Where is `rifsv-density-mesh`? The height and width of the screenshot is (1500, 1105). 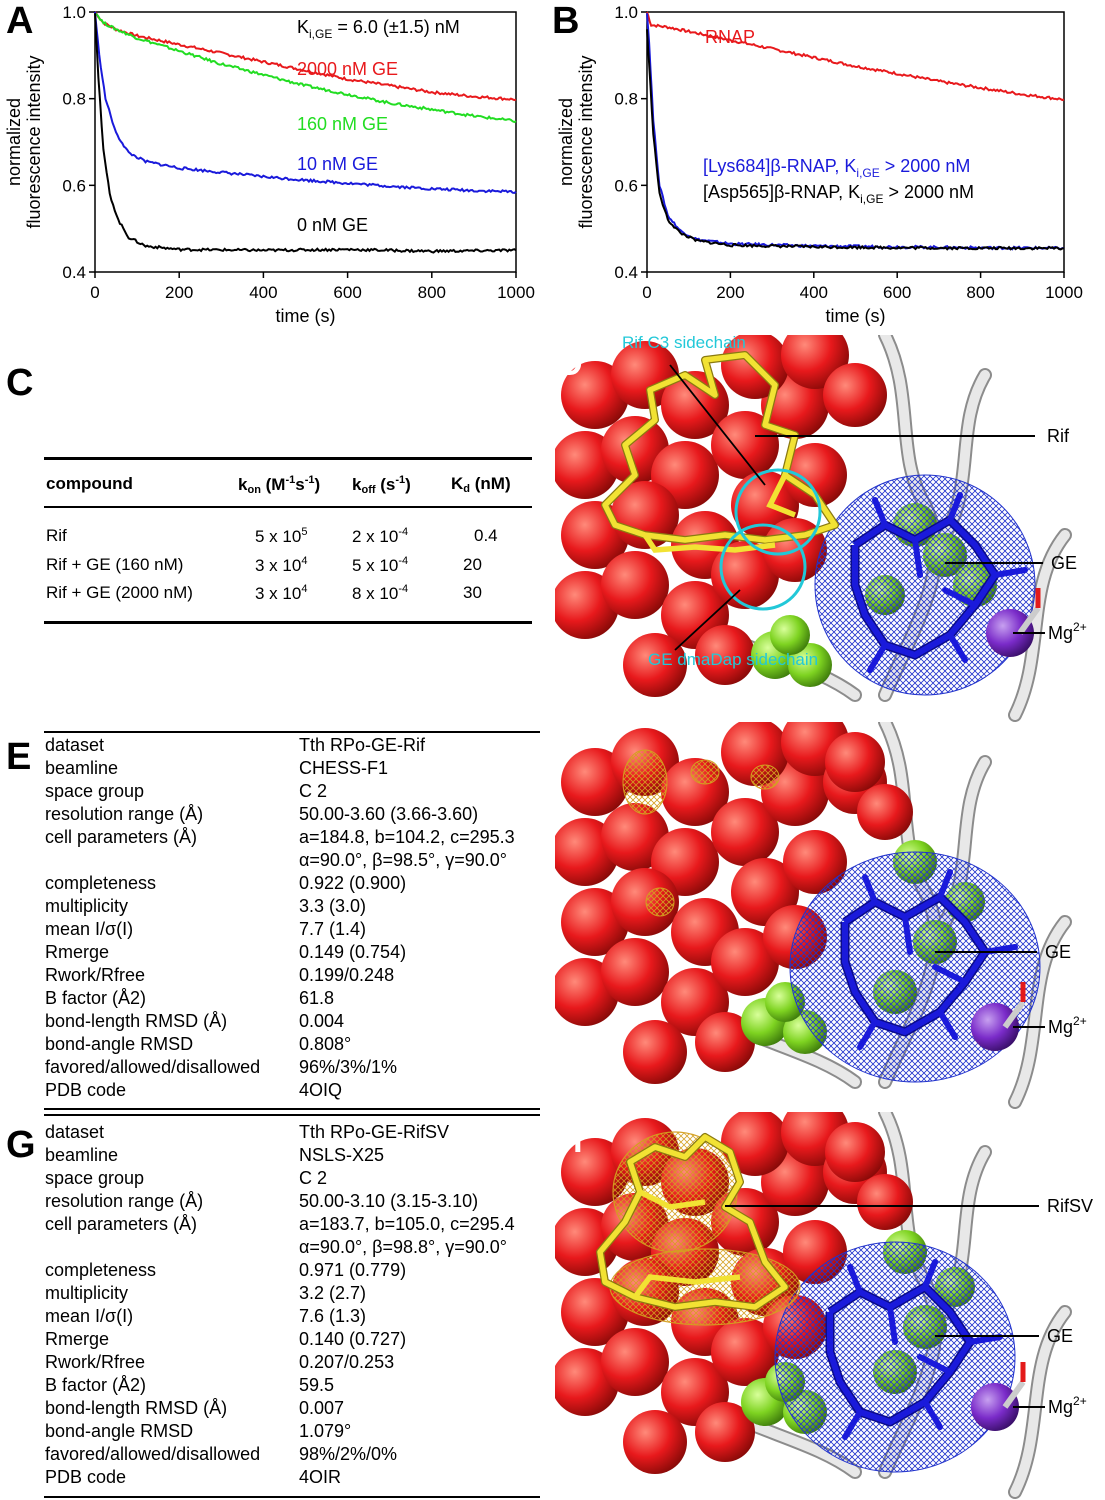 rifsv-density-mesh is located at coordinates (705, 1287).